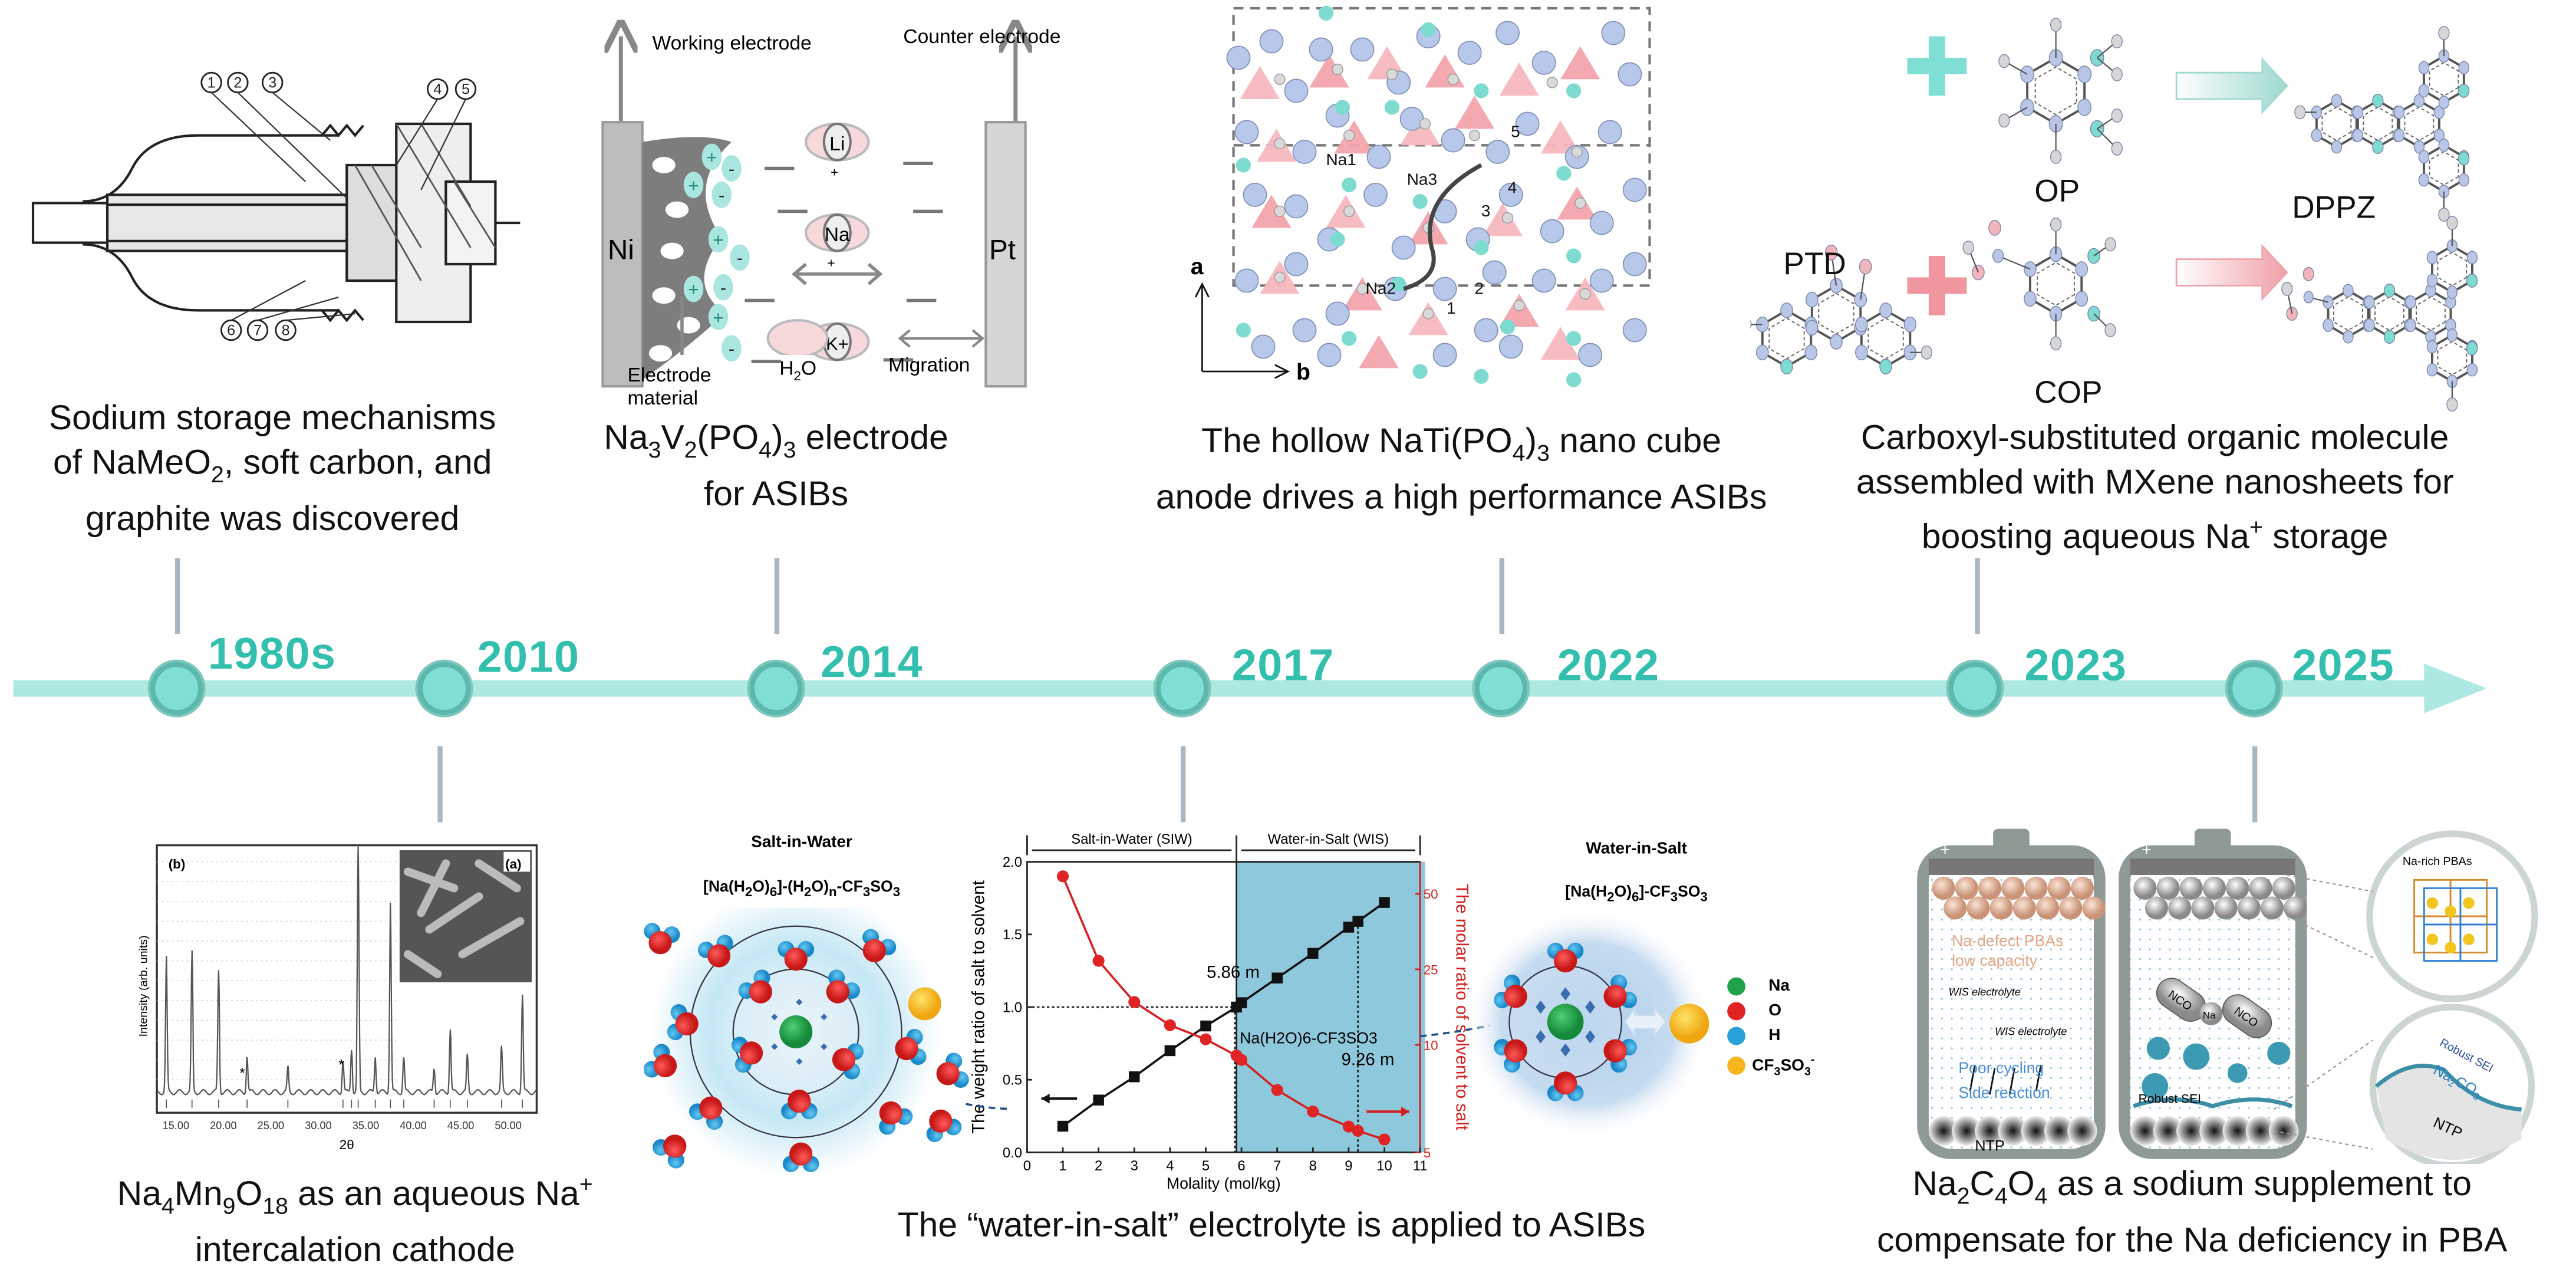 The height and width of the screenshot is (1273, 2576). I want to click on reaction-arrow-teal, so click(2231, 85).